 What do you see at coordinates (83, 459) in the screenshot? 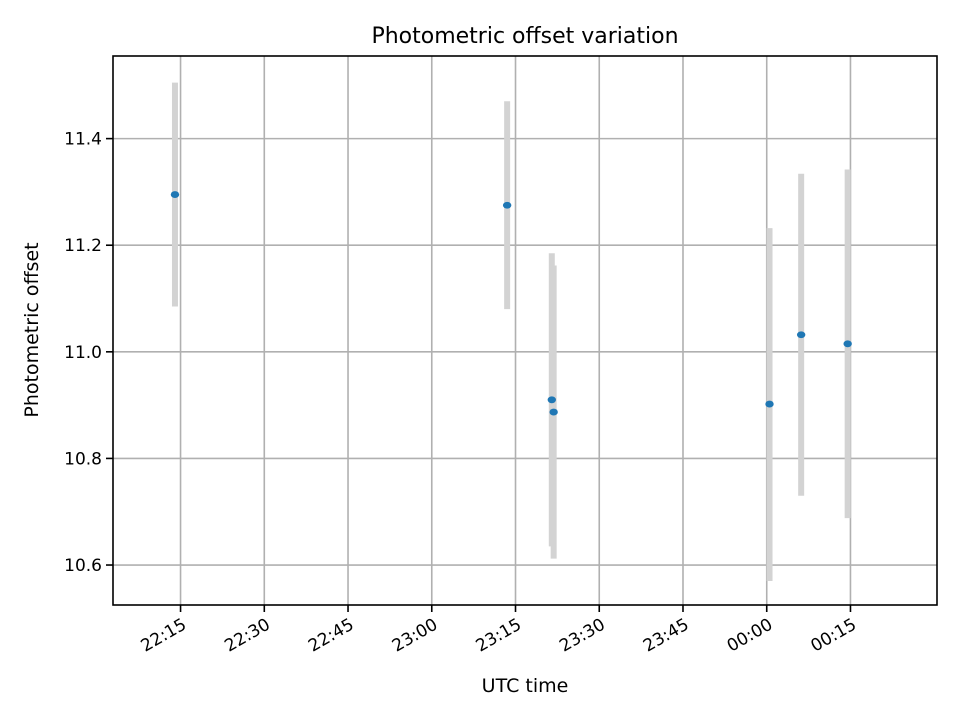
I see `y-tick-label: 10.8` at bounding box center [83, 459].